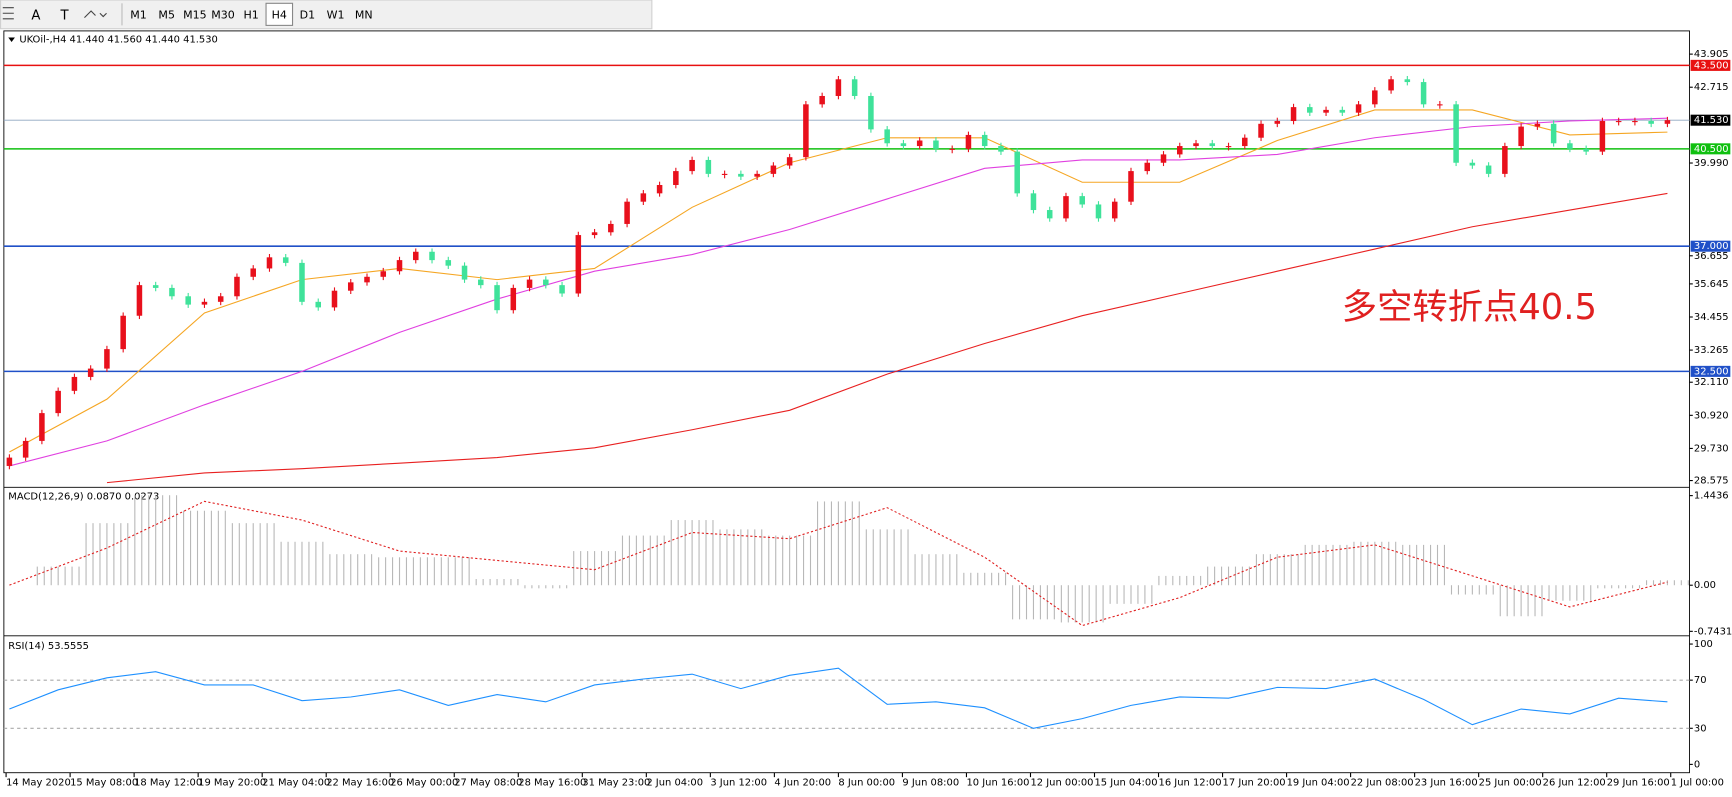  Describe the element at coordinates (1711, 54) in the screenshot. I see `y-tick-label: 43.905` at that location.